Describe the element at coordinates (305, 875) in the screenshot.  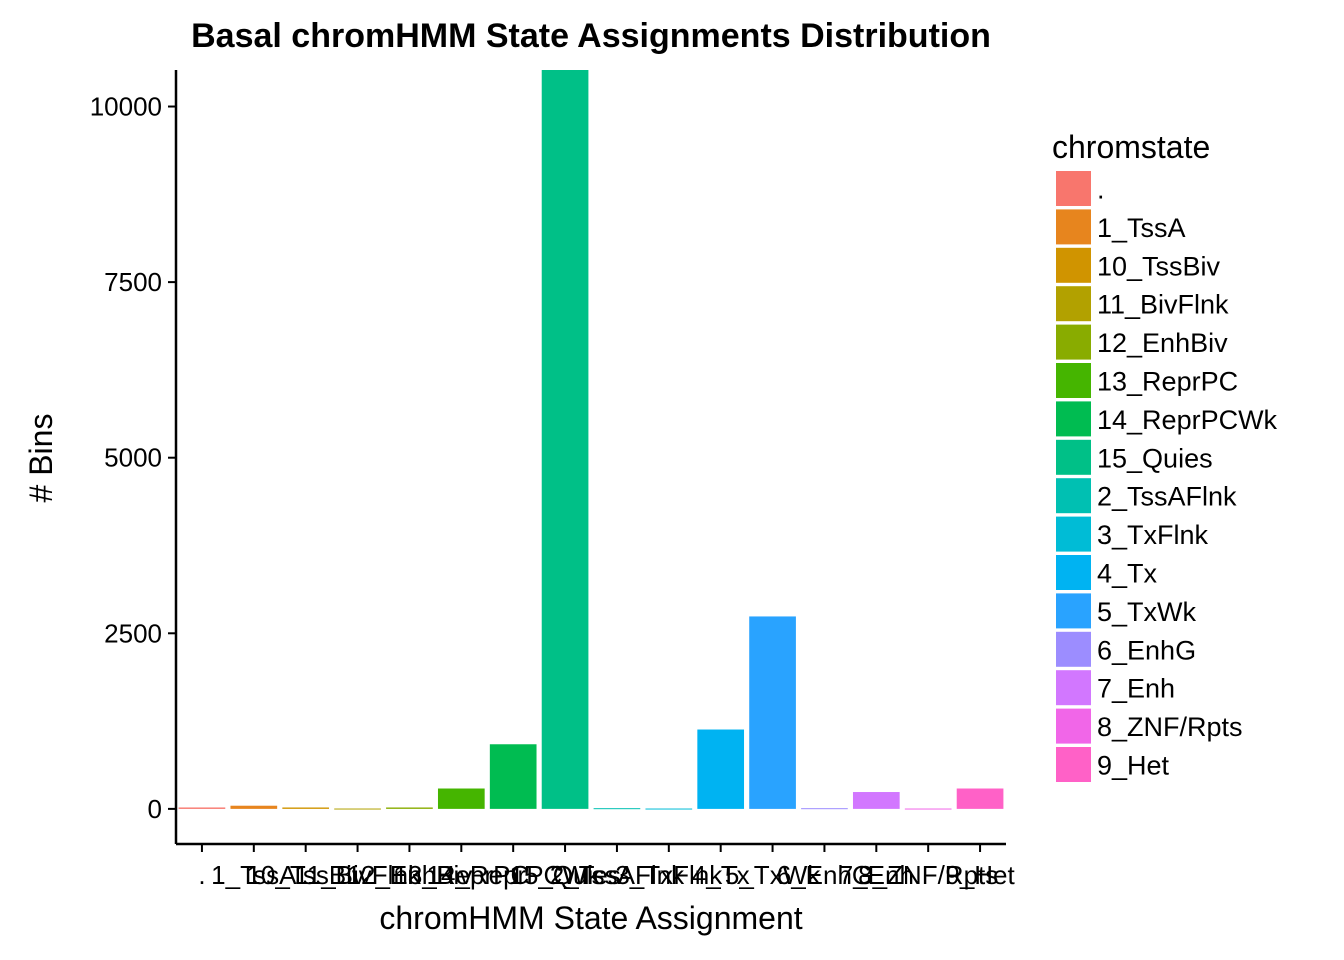
I see `x-tick-label: 10_TssBiv` at that location.